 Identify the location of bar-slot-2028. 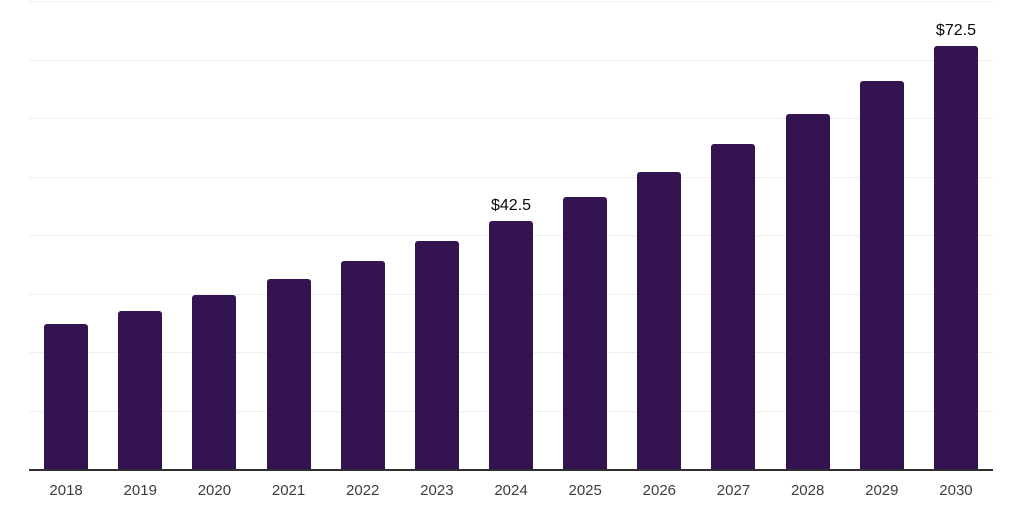
(808, 236).